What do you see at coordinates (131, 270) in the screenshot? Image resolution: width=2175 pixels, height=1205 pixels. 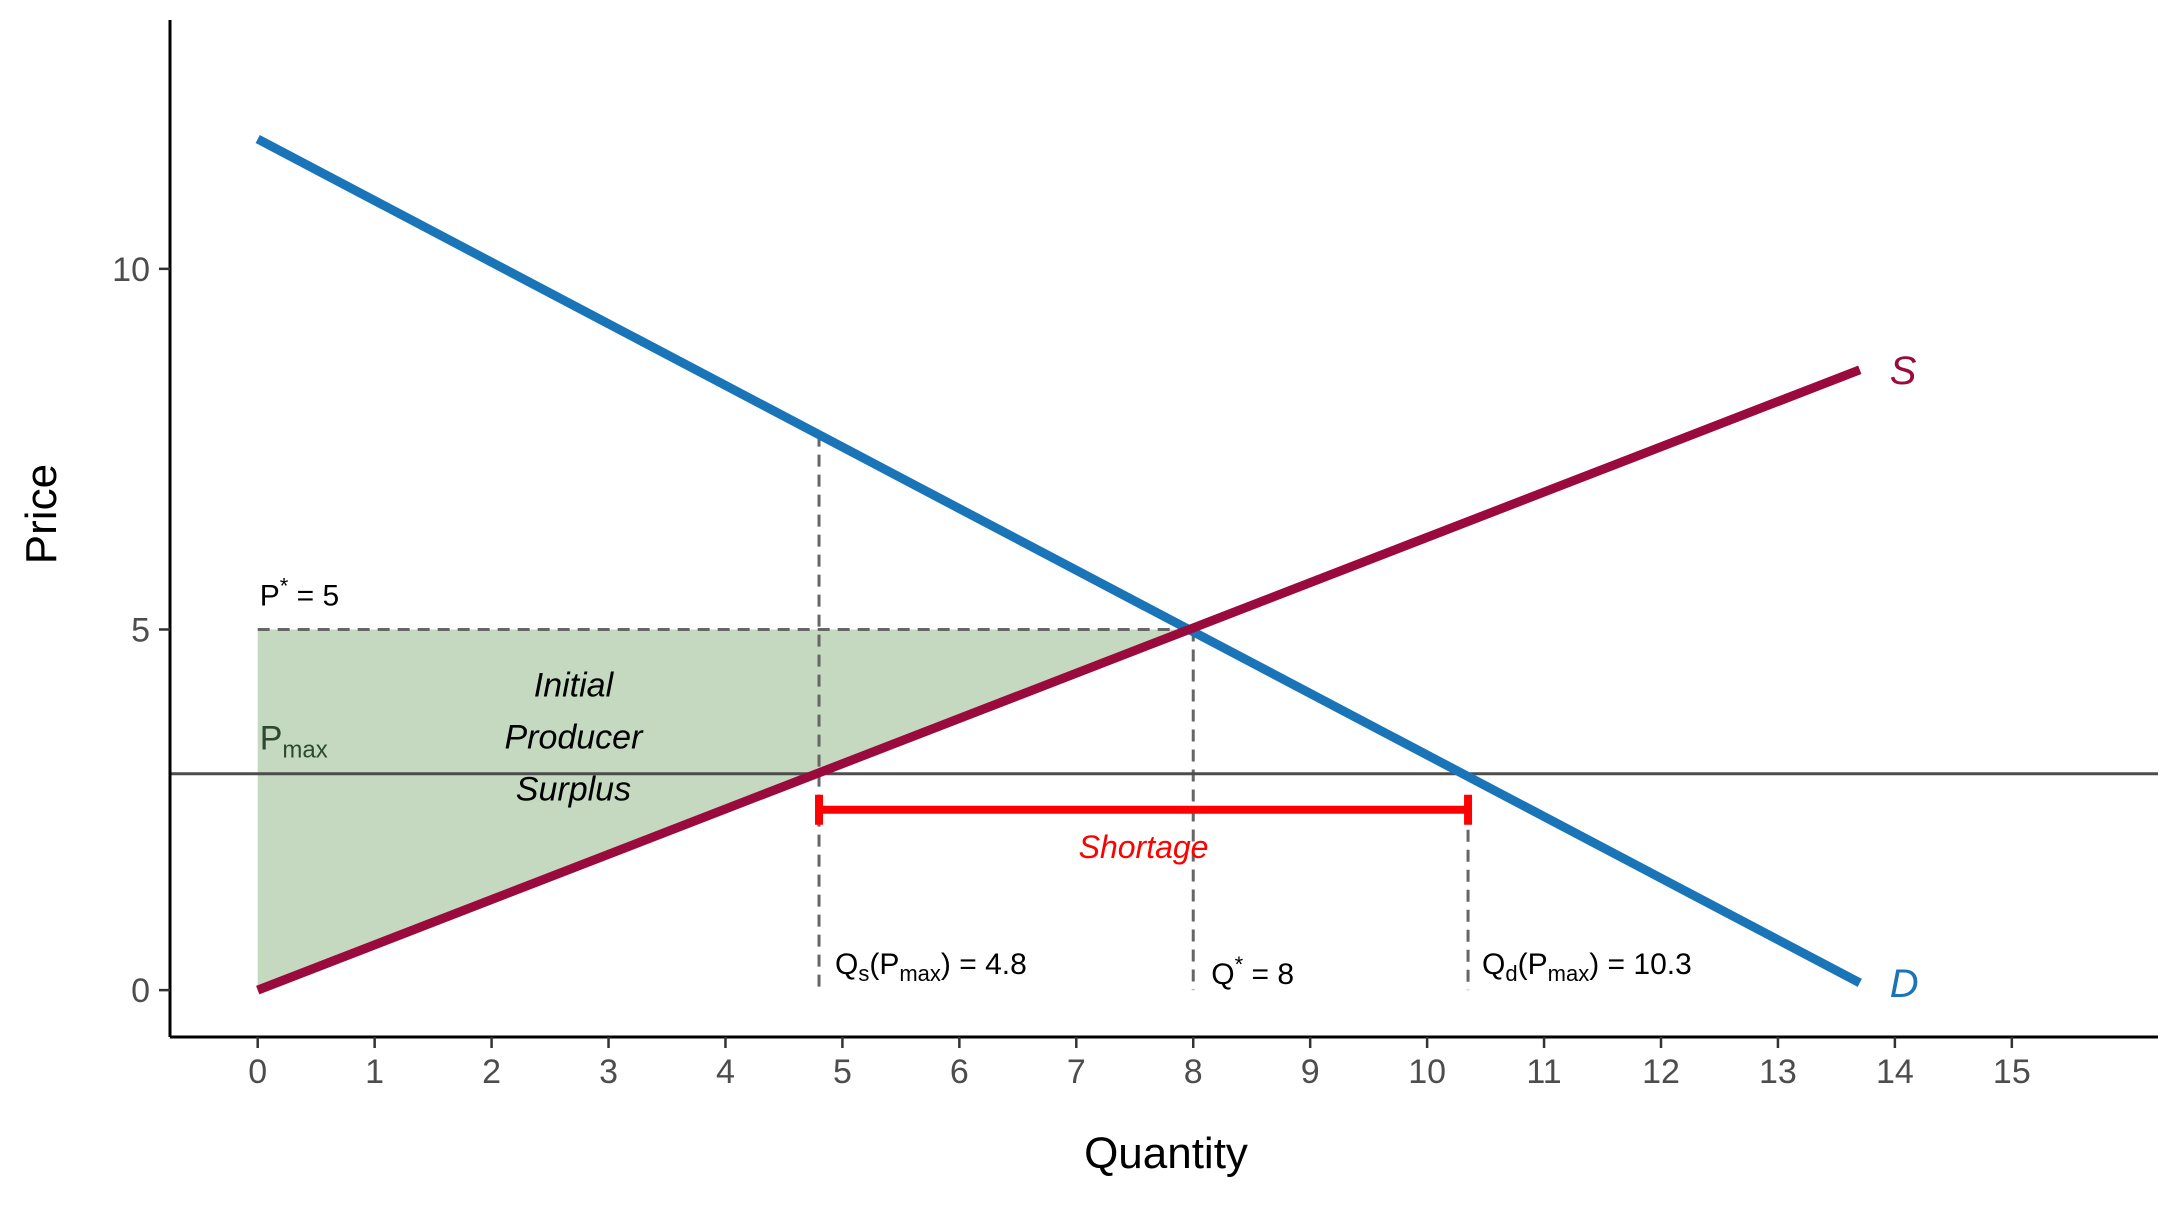 I see `y-tick-label: 10` at bounding box center [131, 270].